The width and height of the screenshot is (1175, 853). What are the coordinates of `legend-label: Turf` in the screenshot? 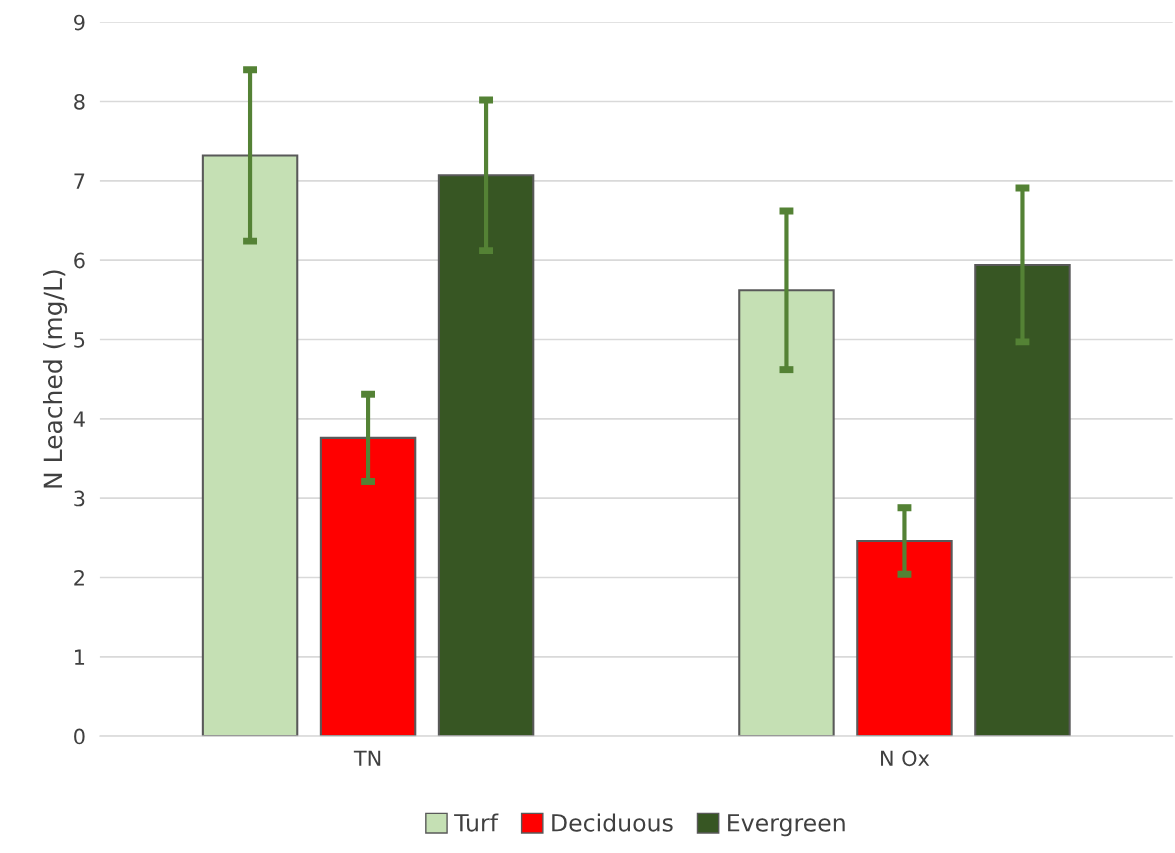 It's located at (476, 822).